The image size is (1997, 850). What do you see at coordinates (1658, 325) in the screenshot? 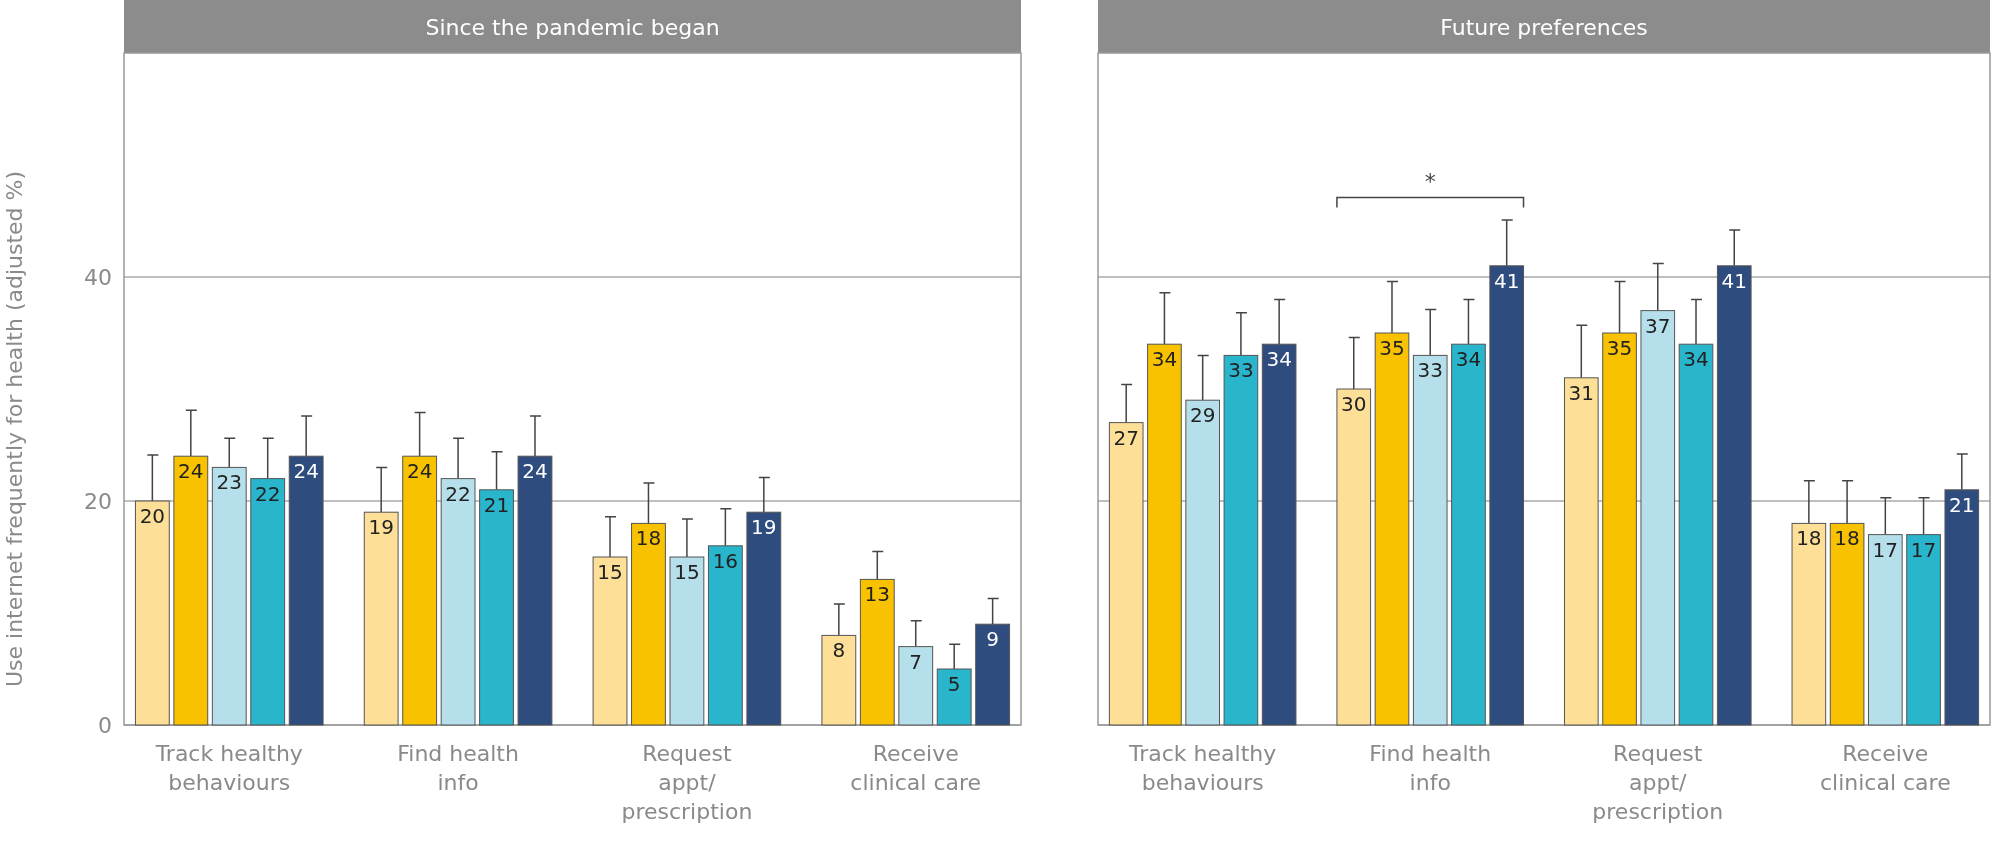
I see `data-label: 37` at bounding box center [1658, 325].